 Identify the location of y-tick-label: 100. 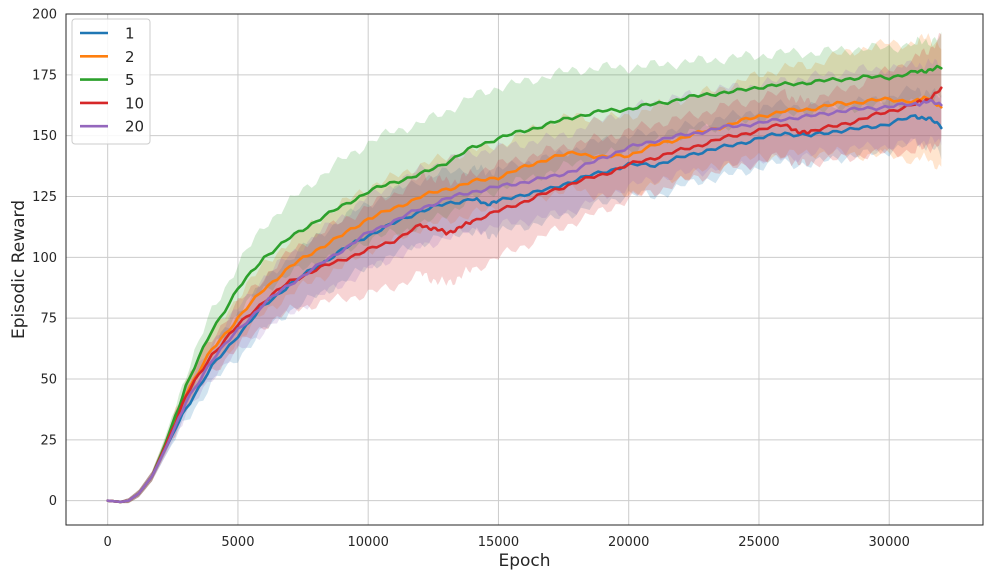
(44, 258).